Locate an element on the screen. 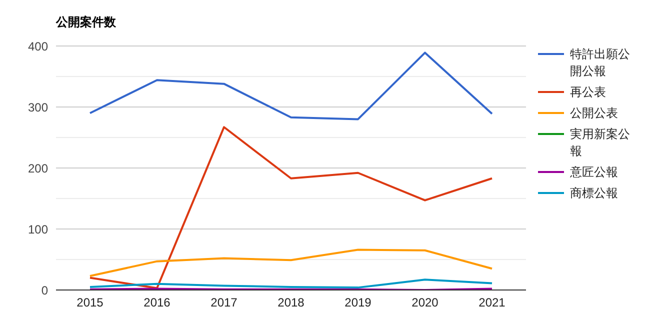  x-tick-label: 2020 is located at coordinates (425, 303).